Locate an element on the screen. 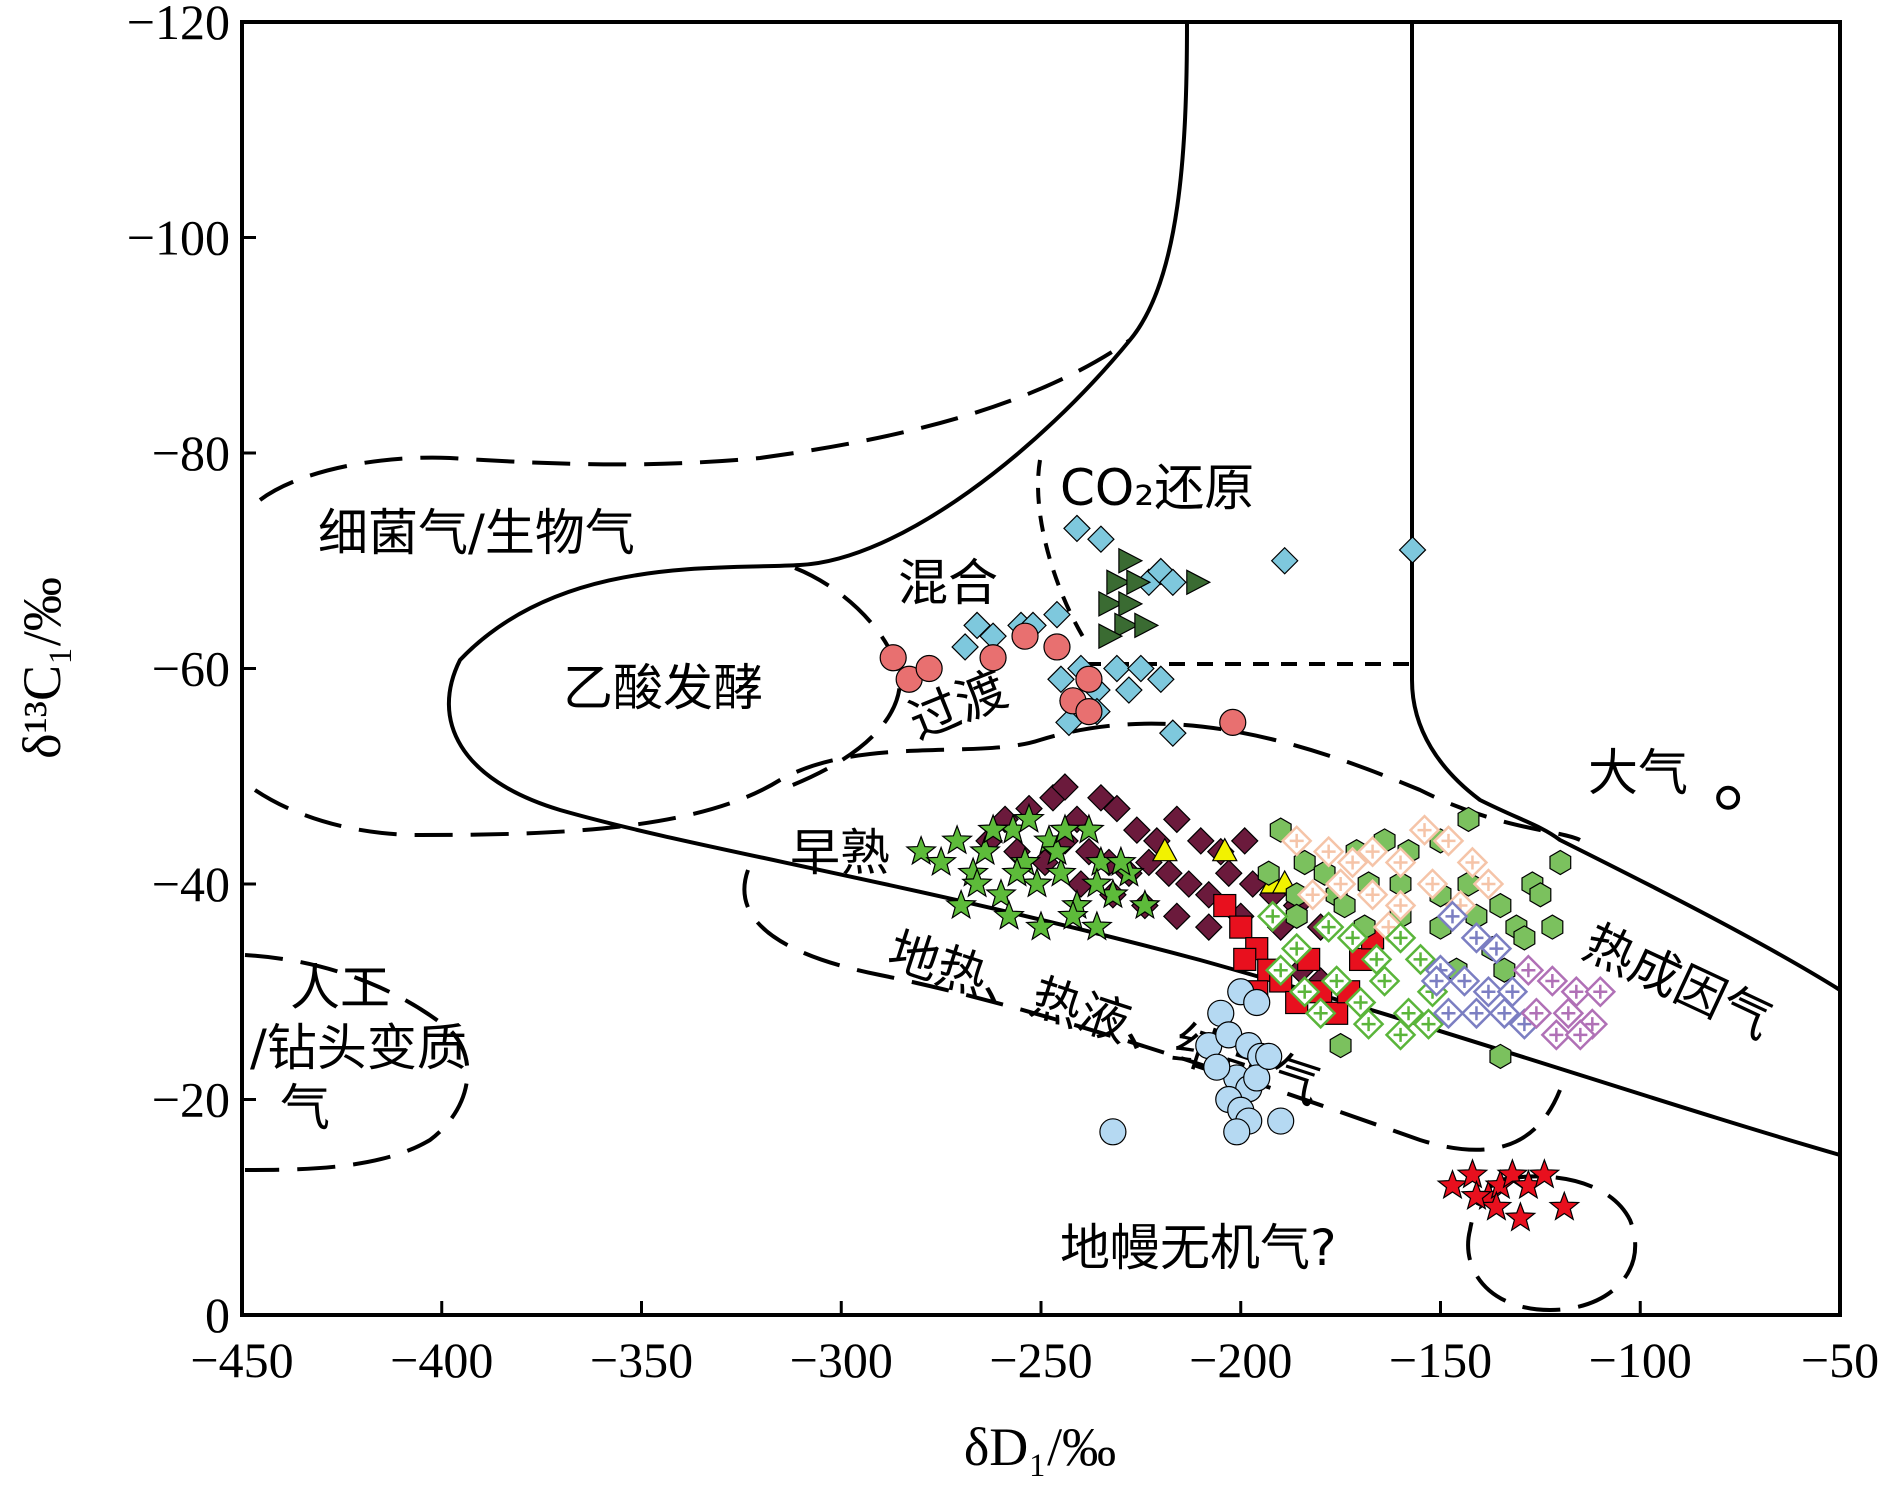  x-tick-label: −200 is located at coordinates (1240, 1360).